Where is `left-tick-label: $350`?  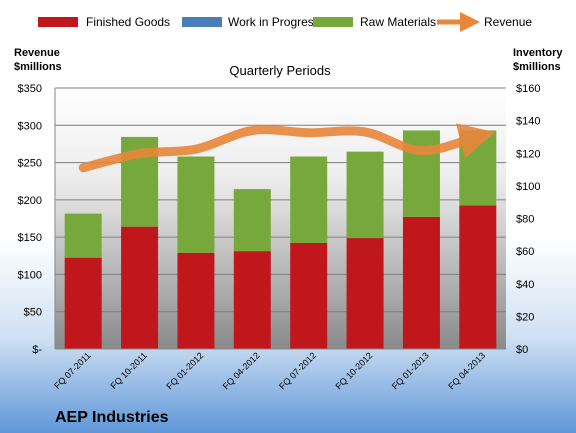
left-tick-label: $350 is located at coordinates (30, 89).